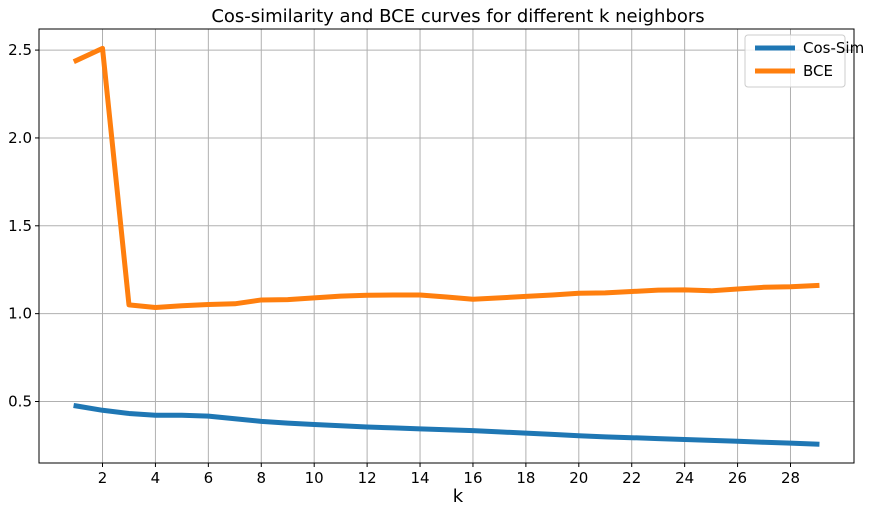  I want to click on y-tick-label: 2.0, so click(20, 138).